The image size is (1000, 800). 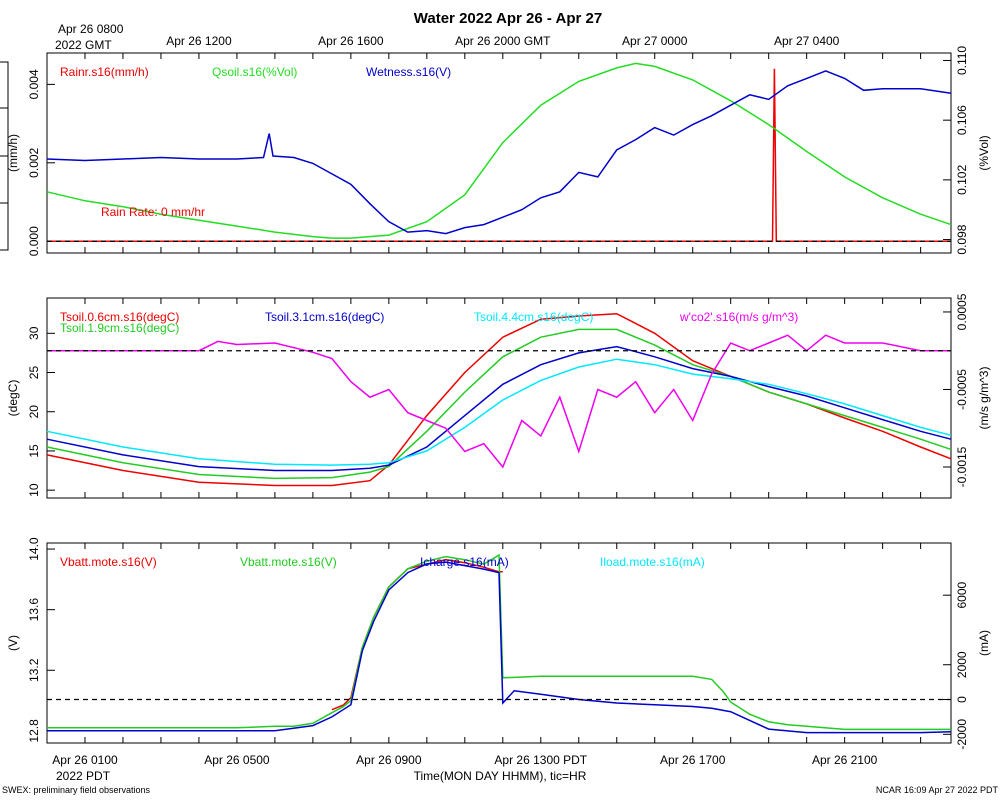 What do you see at coordinates (13, 643) in the screenshot?
I see `y-left-axis-label: (V)` at bounding box center [13, 643].